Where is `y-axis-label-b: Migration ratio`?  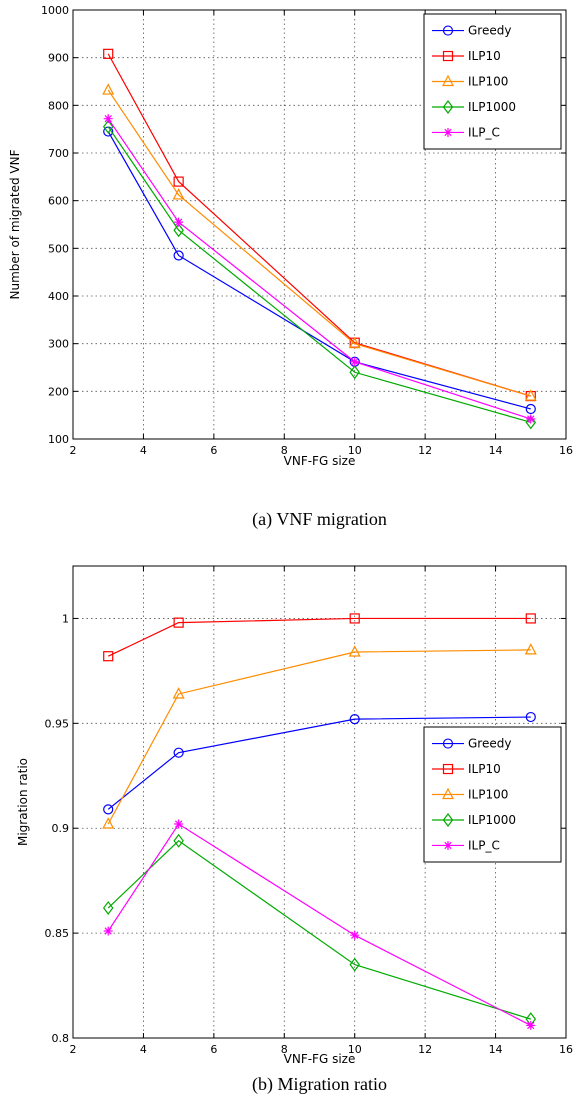 y-axis-label-b: Migration ratio is located at coordinates (23, 802).